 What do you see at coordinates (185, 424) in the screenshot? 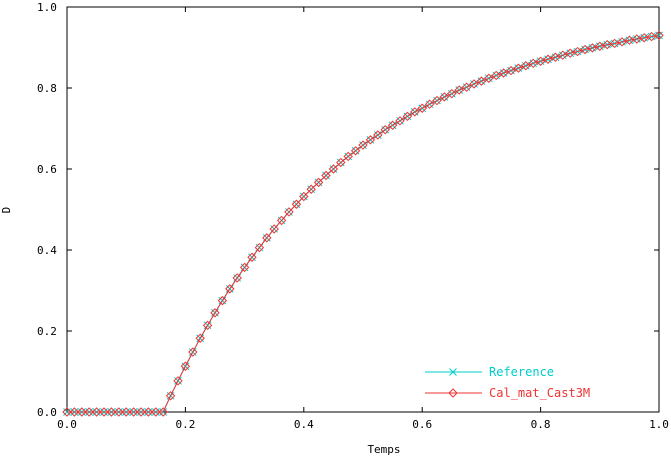
I see `x-tick-label: 0.2` at bounding box center [185, 424].